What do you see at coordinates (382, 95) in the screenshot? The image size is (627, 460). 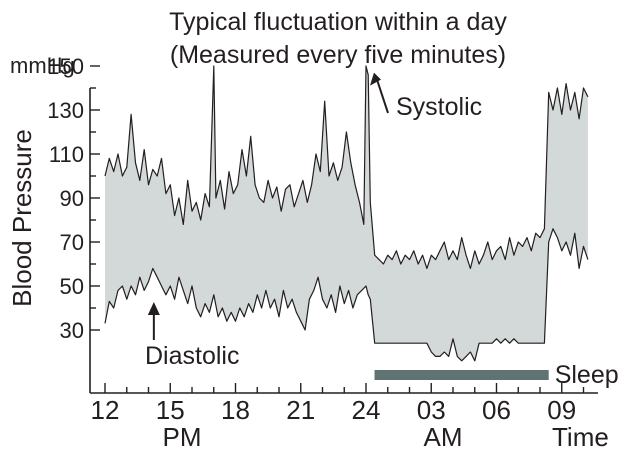 I see `systolic-arrow` at bounding box center [382, 95].